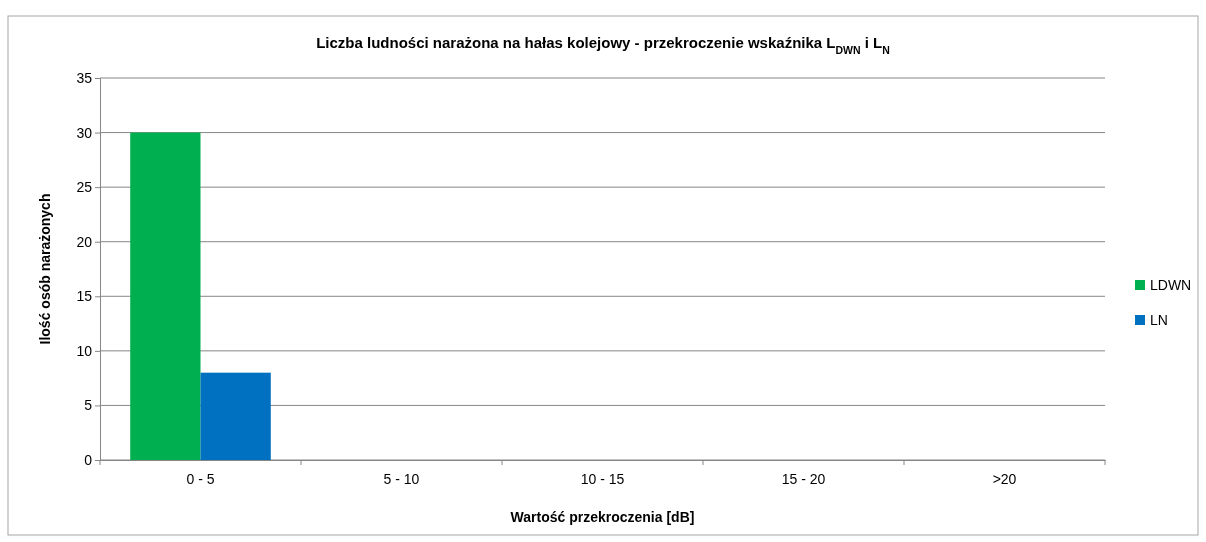  I want to click on y-tick-label: 0, so click(88, 459).